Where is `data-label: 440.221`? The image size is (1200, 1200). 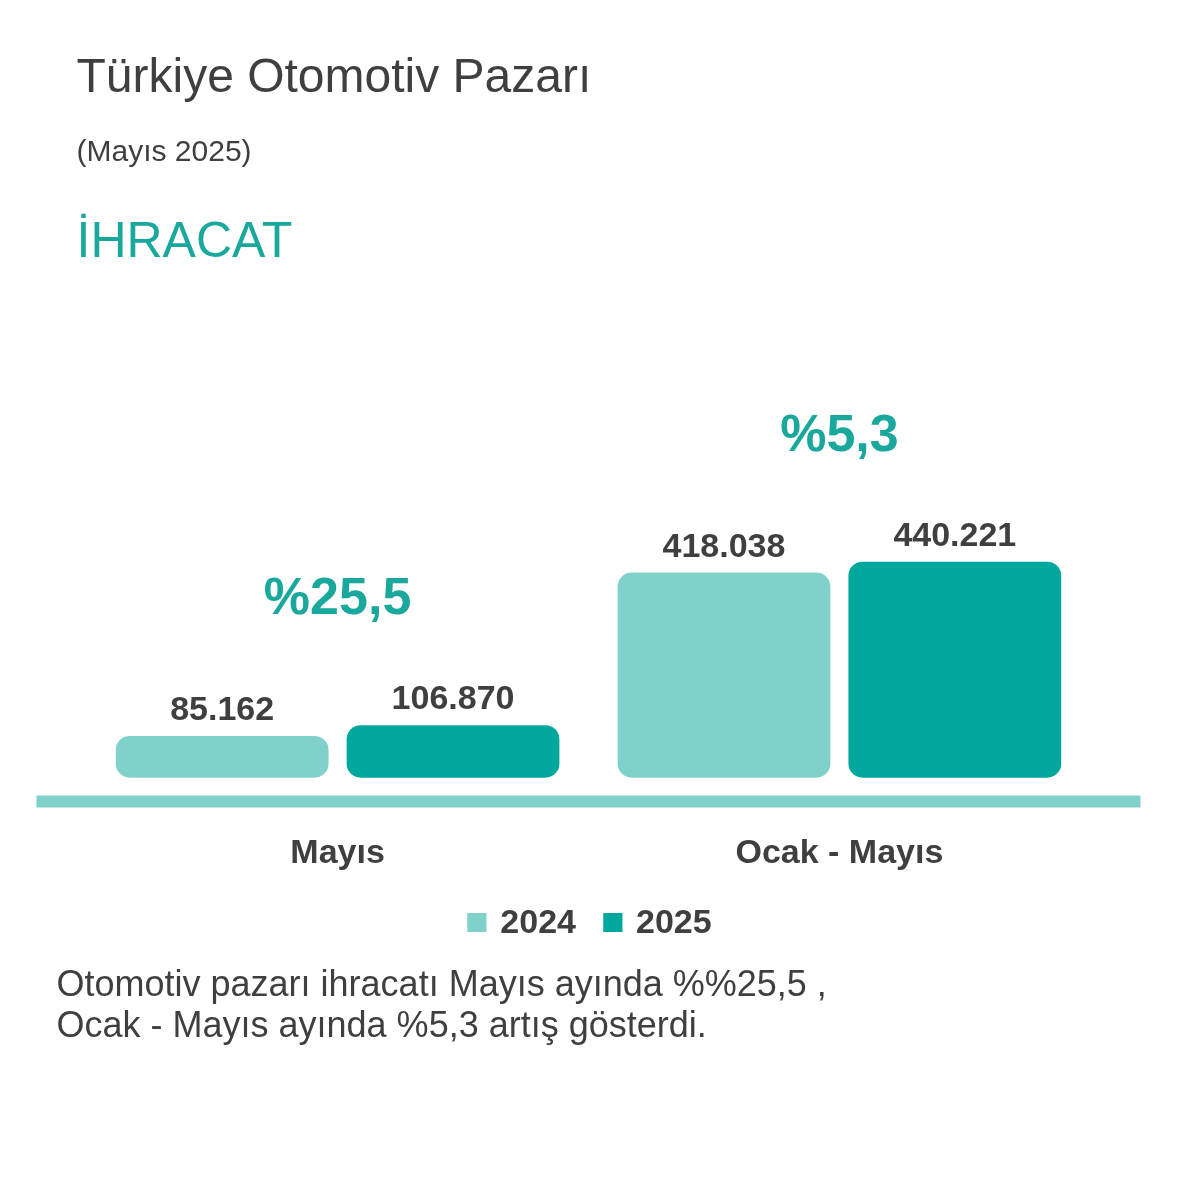
data-label: 440.221 is located at coordinates (955, 533).